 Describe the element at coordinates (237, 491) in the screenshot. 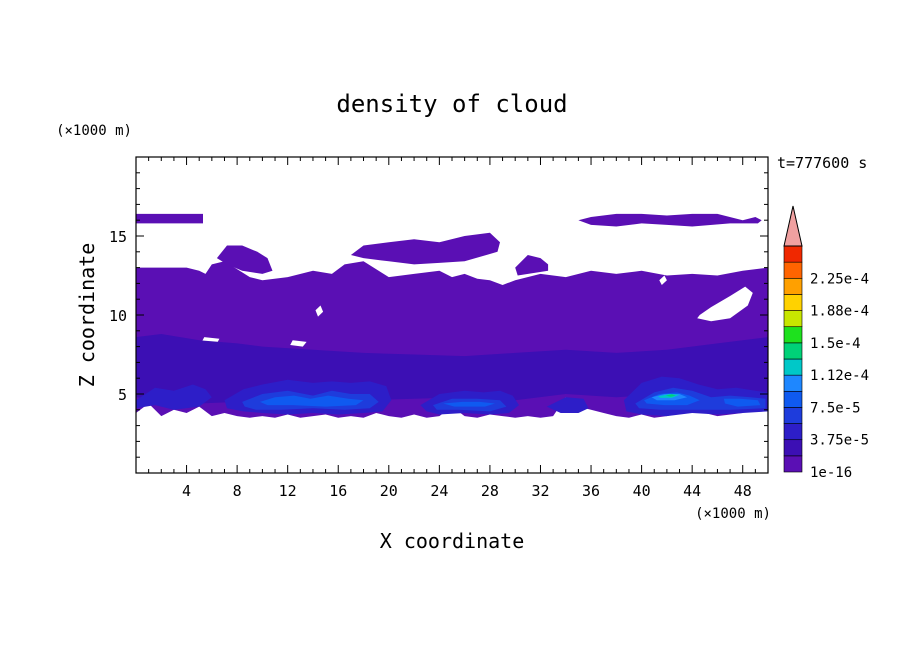

I see `x-tick-label: 8` at that location.